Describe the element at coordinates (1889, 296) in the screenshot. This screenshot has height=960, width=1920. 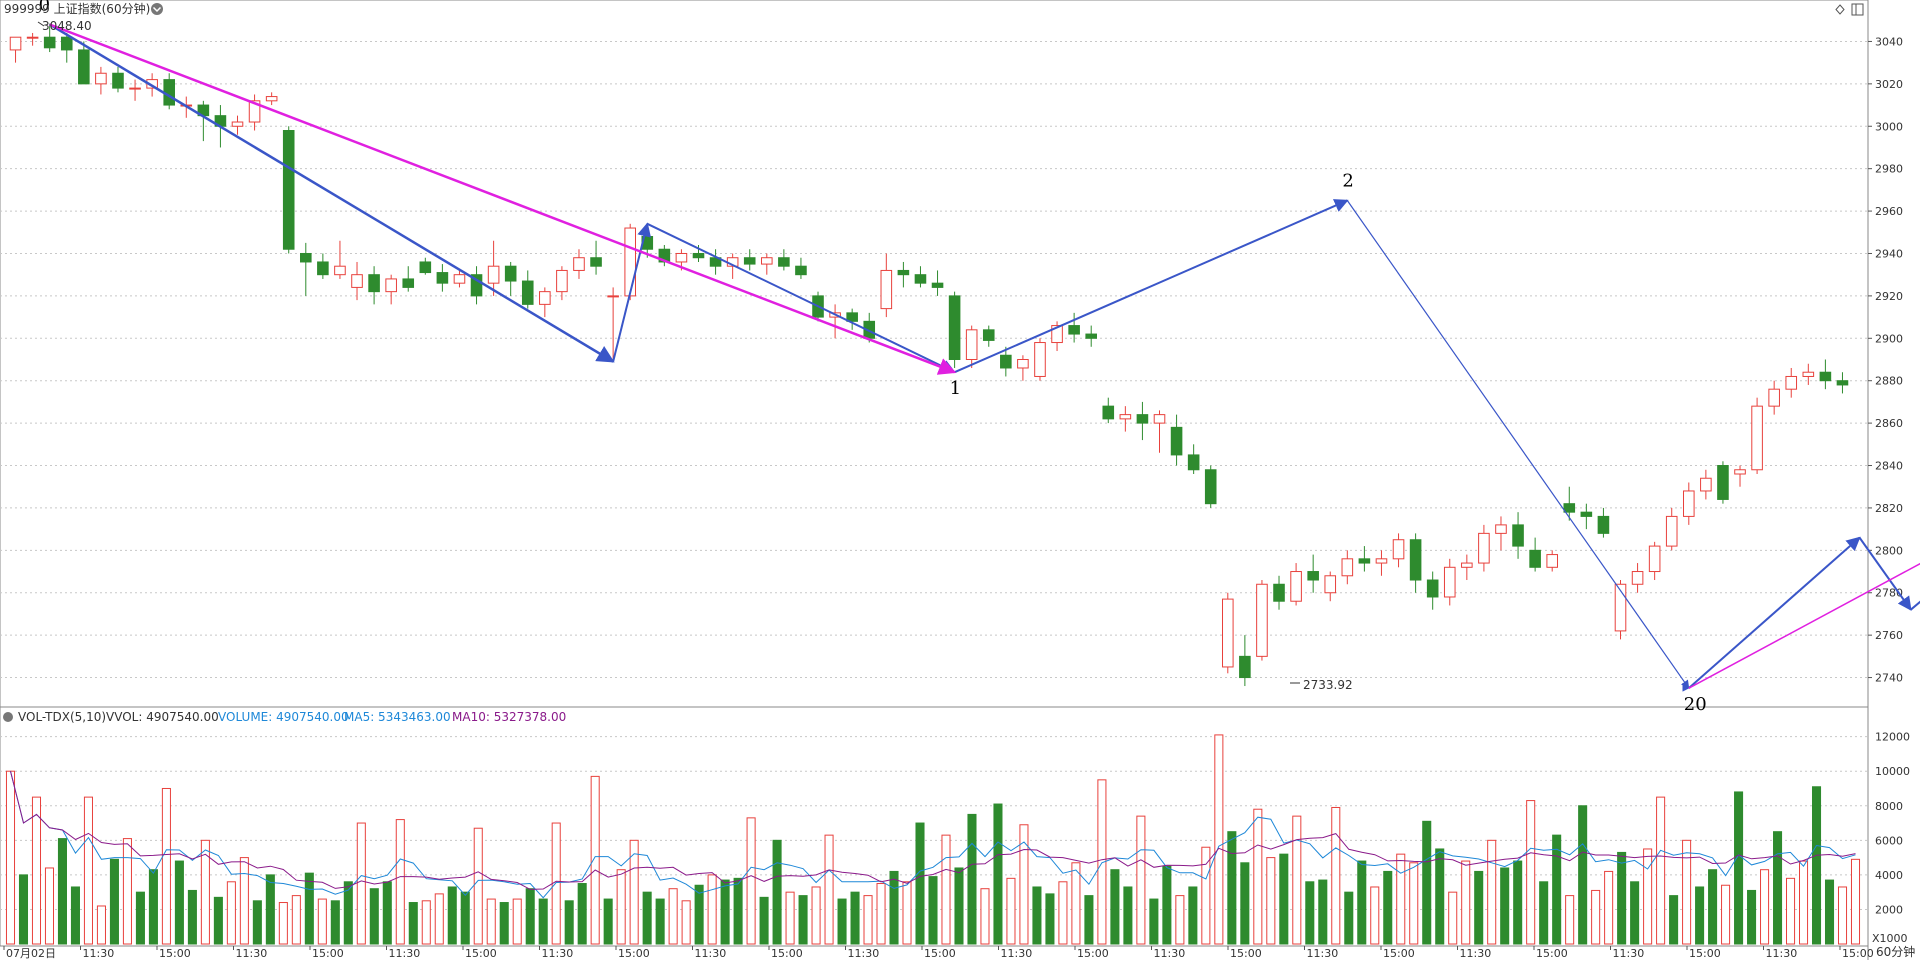
I see `price-tick-label: 2920` at that location.